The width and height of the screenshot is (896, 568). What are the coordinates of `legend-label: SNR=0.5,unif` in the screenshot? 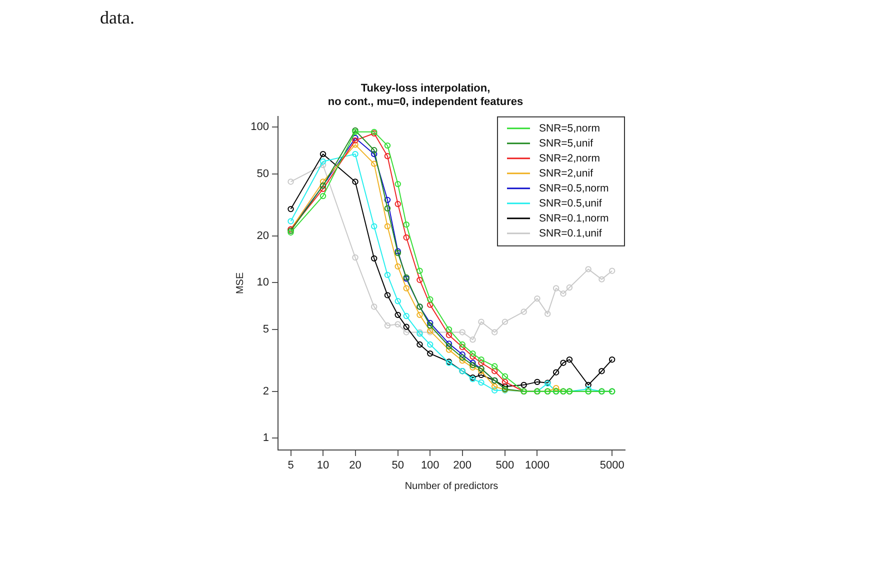 It's located at (570, 203).